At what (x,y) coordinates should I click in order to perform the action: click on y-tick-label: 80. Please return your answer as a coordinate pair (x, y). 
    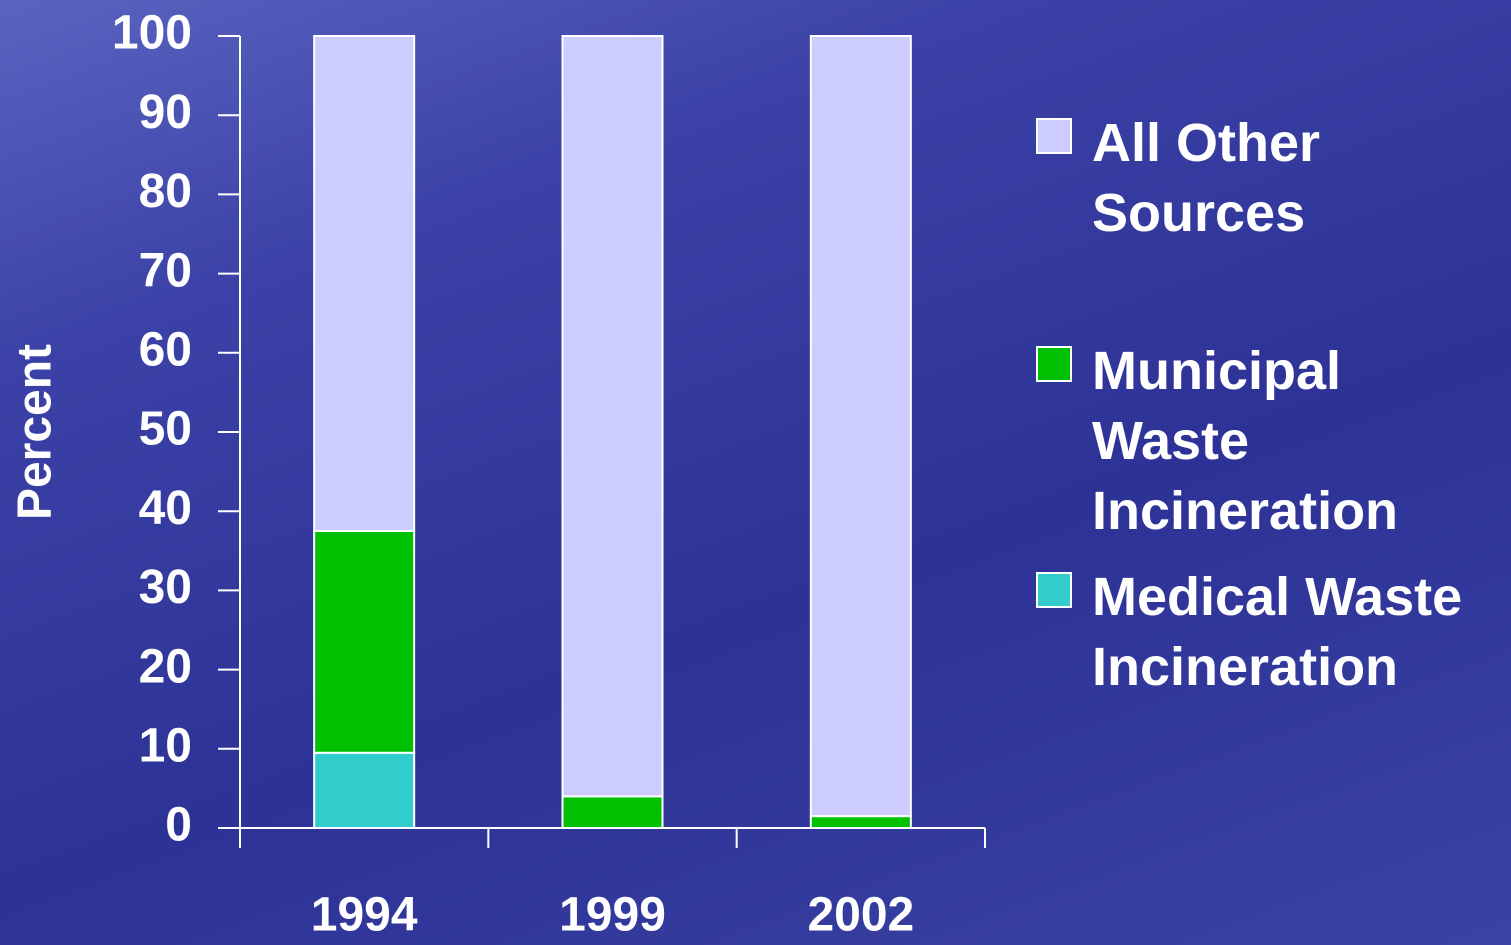
    Looking at the image, I should click on (165, 191).